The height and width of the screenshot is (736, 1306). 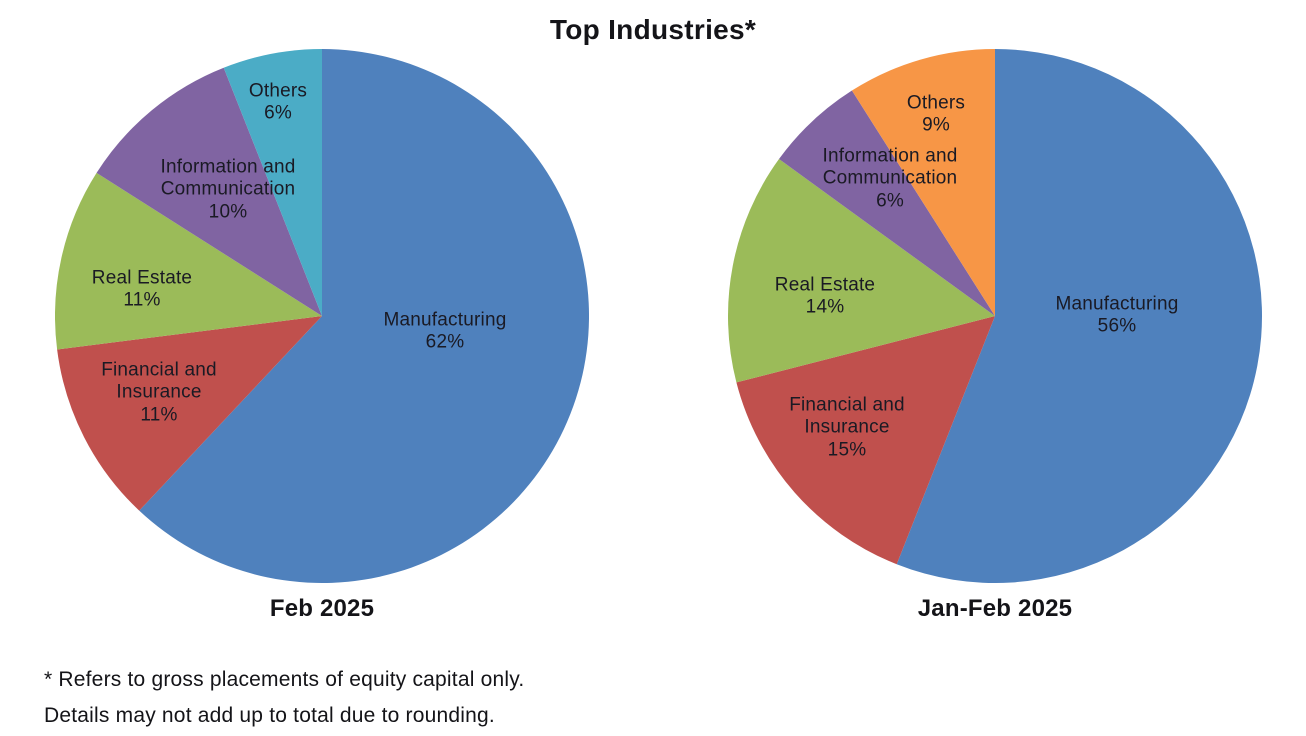 What do you see at coordinates (445, 342) in the screenshot?
I see `slice-percent: 62%` at bounding box center [445, 342].